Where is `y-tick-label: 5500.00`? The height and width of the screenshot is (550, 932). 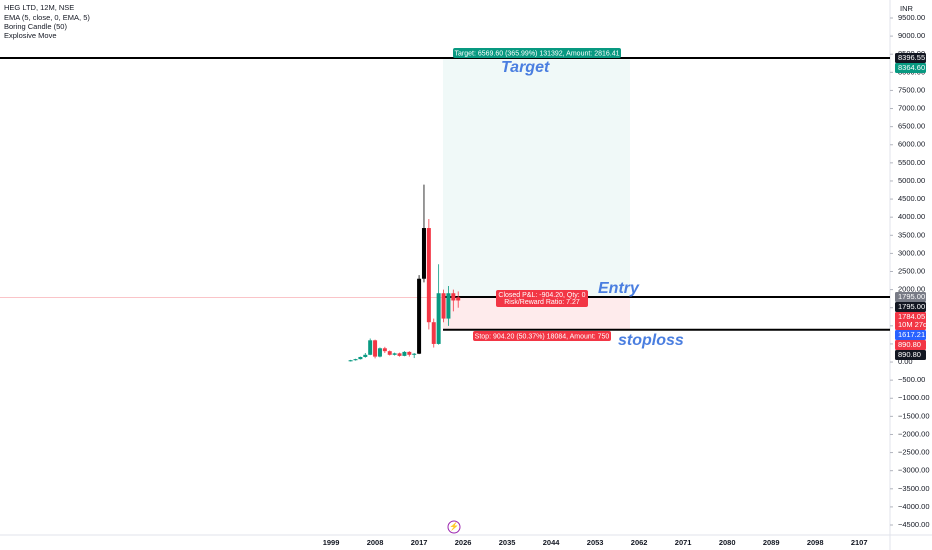
y-tick-label: 5500.00 is located at coordinates (911, 162).